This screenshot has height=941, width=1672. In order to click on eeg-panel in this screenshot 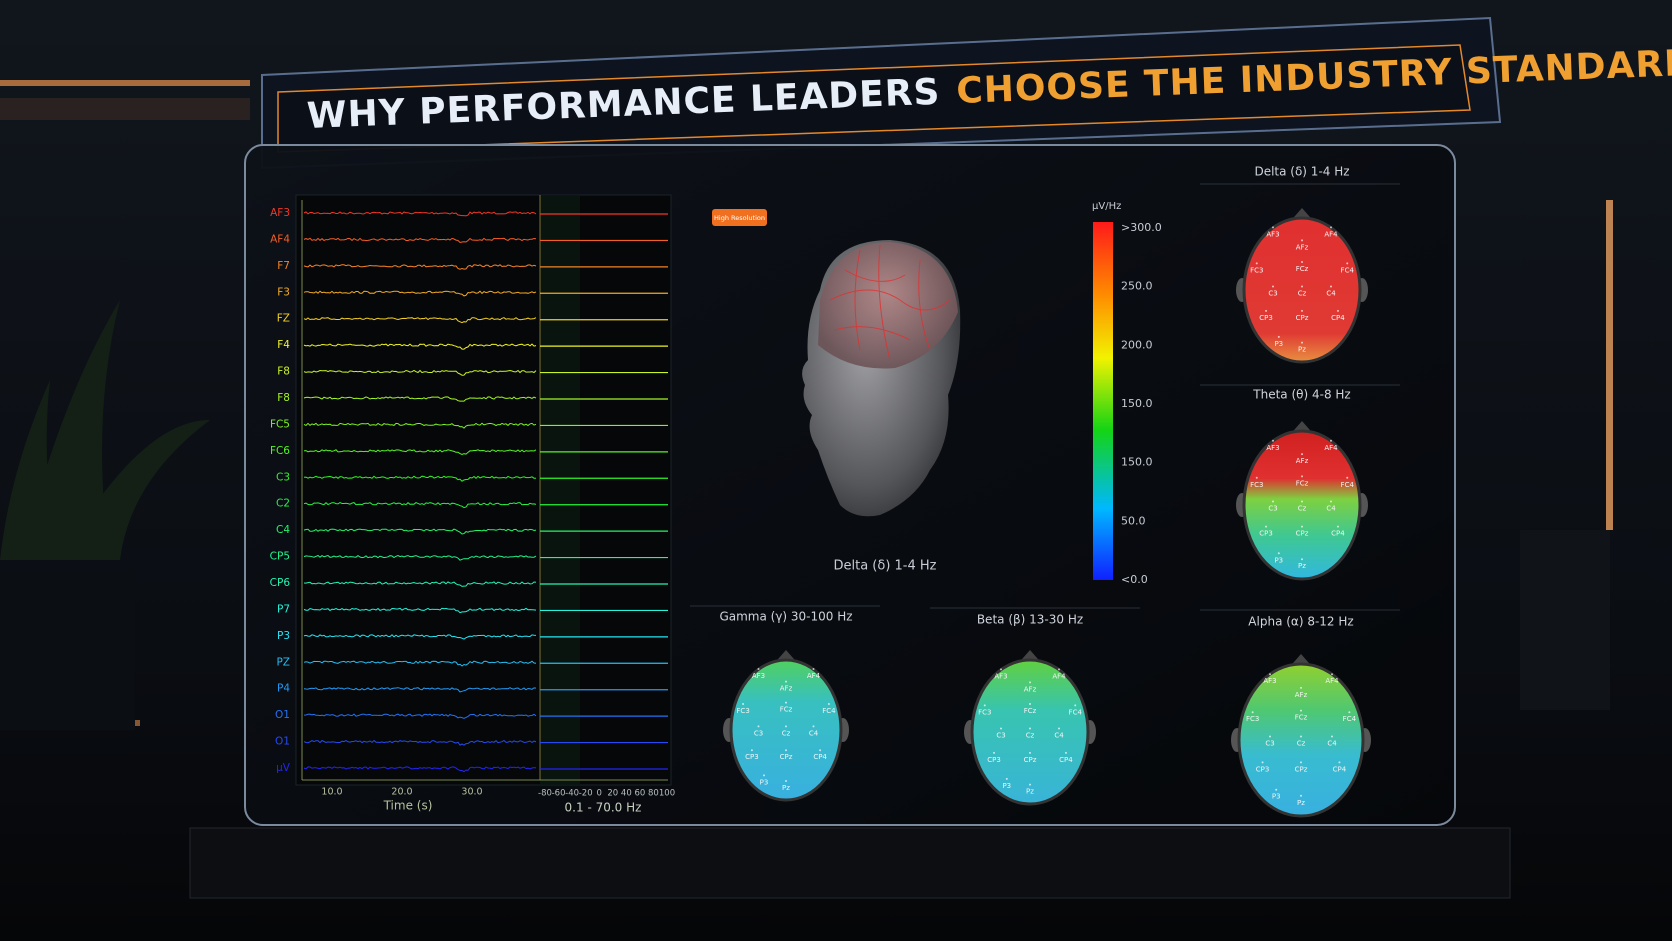, I will do `click(483, 490)`.